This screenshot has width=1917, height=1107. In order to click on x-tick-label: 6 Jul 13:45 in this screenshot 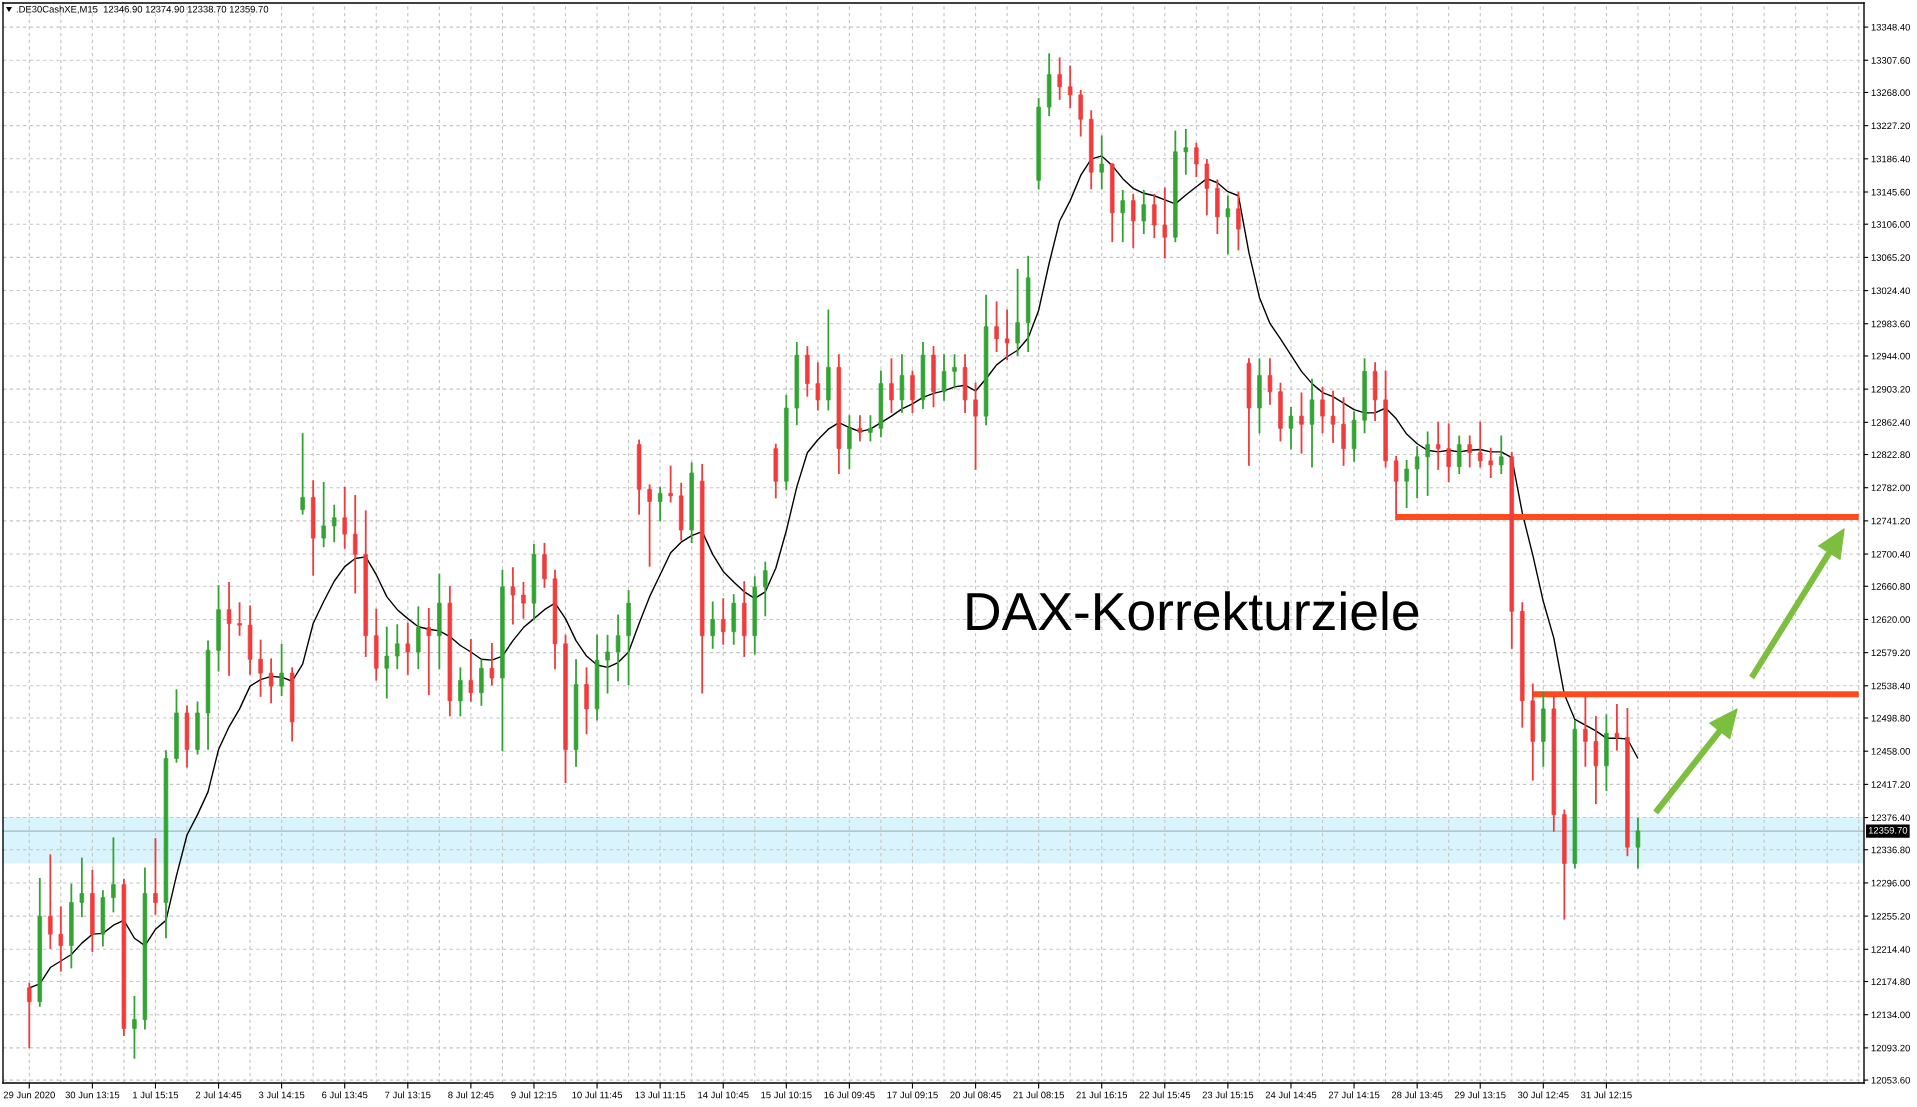, I will do `click(345, 1095)`.